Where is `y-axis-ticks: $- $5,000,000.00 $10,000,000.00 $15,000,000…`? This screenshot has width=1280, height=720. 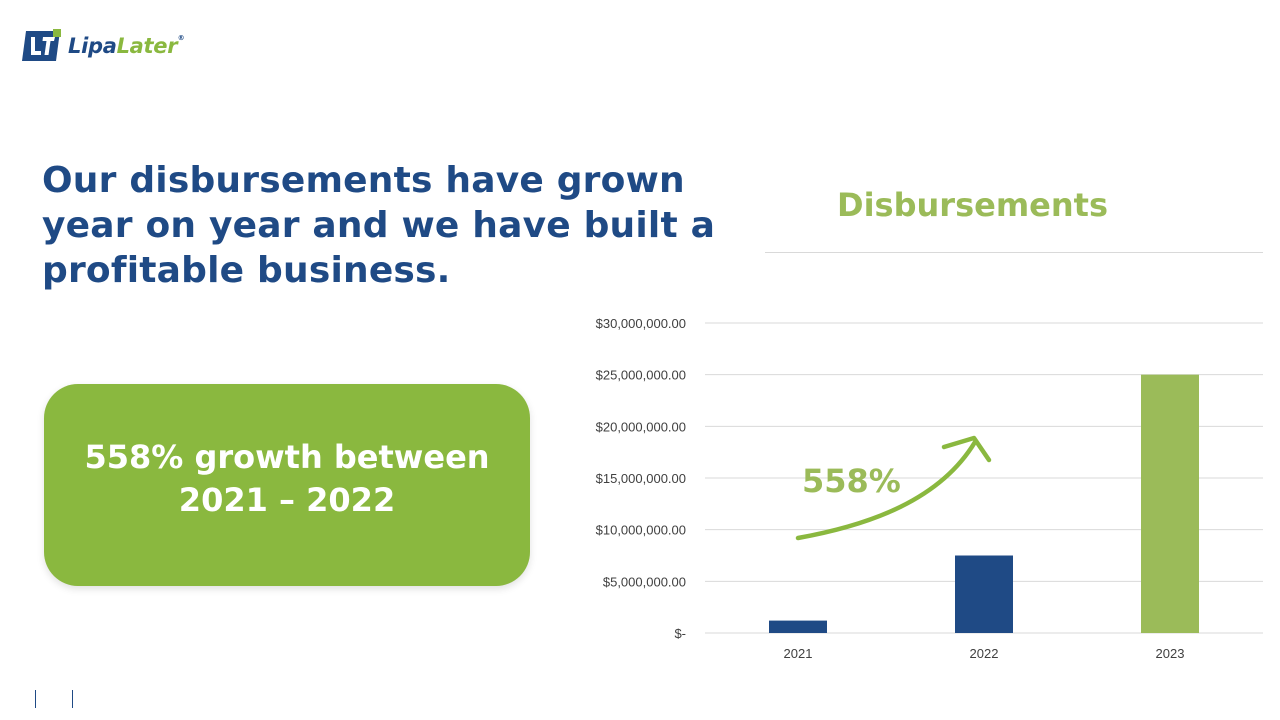
y-axis-ticks: $- $5,000,000.00 $10,000,000.00 $15,000,000… is located at coordinates (641, 478).